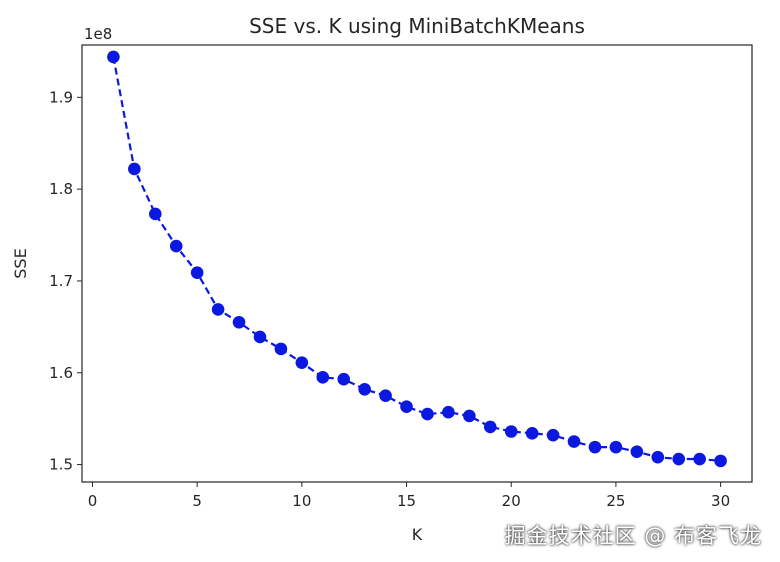  I want to click on x-axis: 0 5 10 15 20 25 30, so click(409, 496).